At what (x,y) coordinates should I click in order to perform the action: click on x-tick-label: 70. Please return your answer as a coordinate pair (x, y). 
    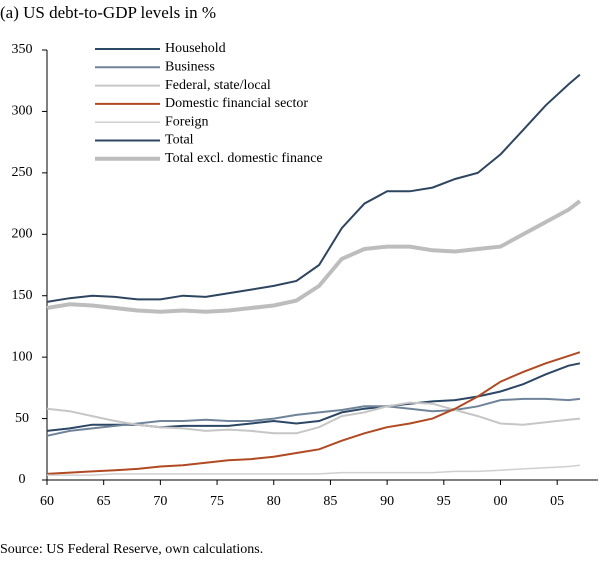
    Looking at the image, I should click on (160, 501).